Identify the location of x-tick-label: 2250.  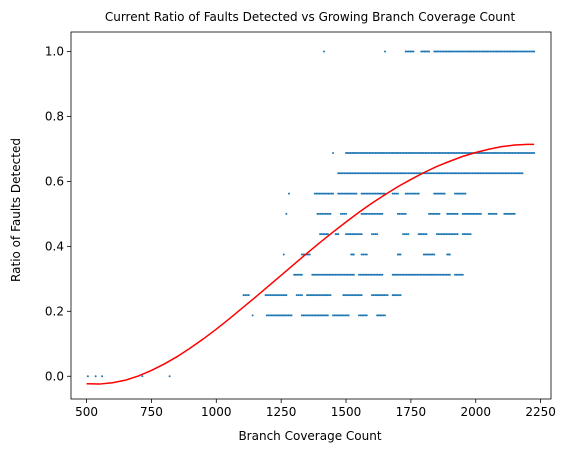
(540, 412).